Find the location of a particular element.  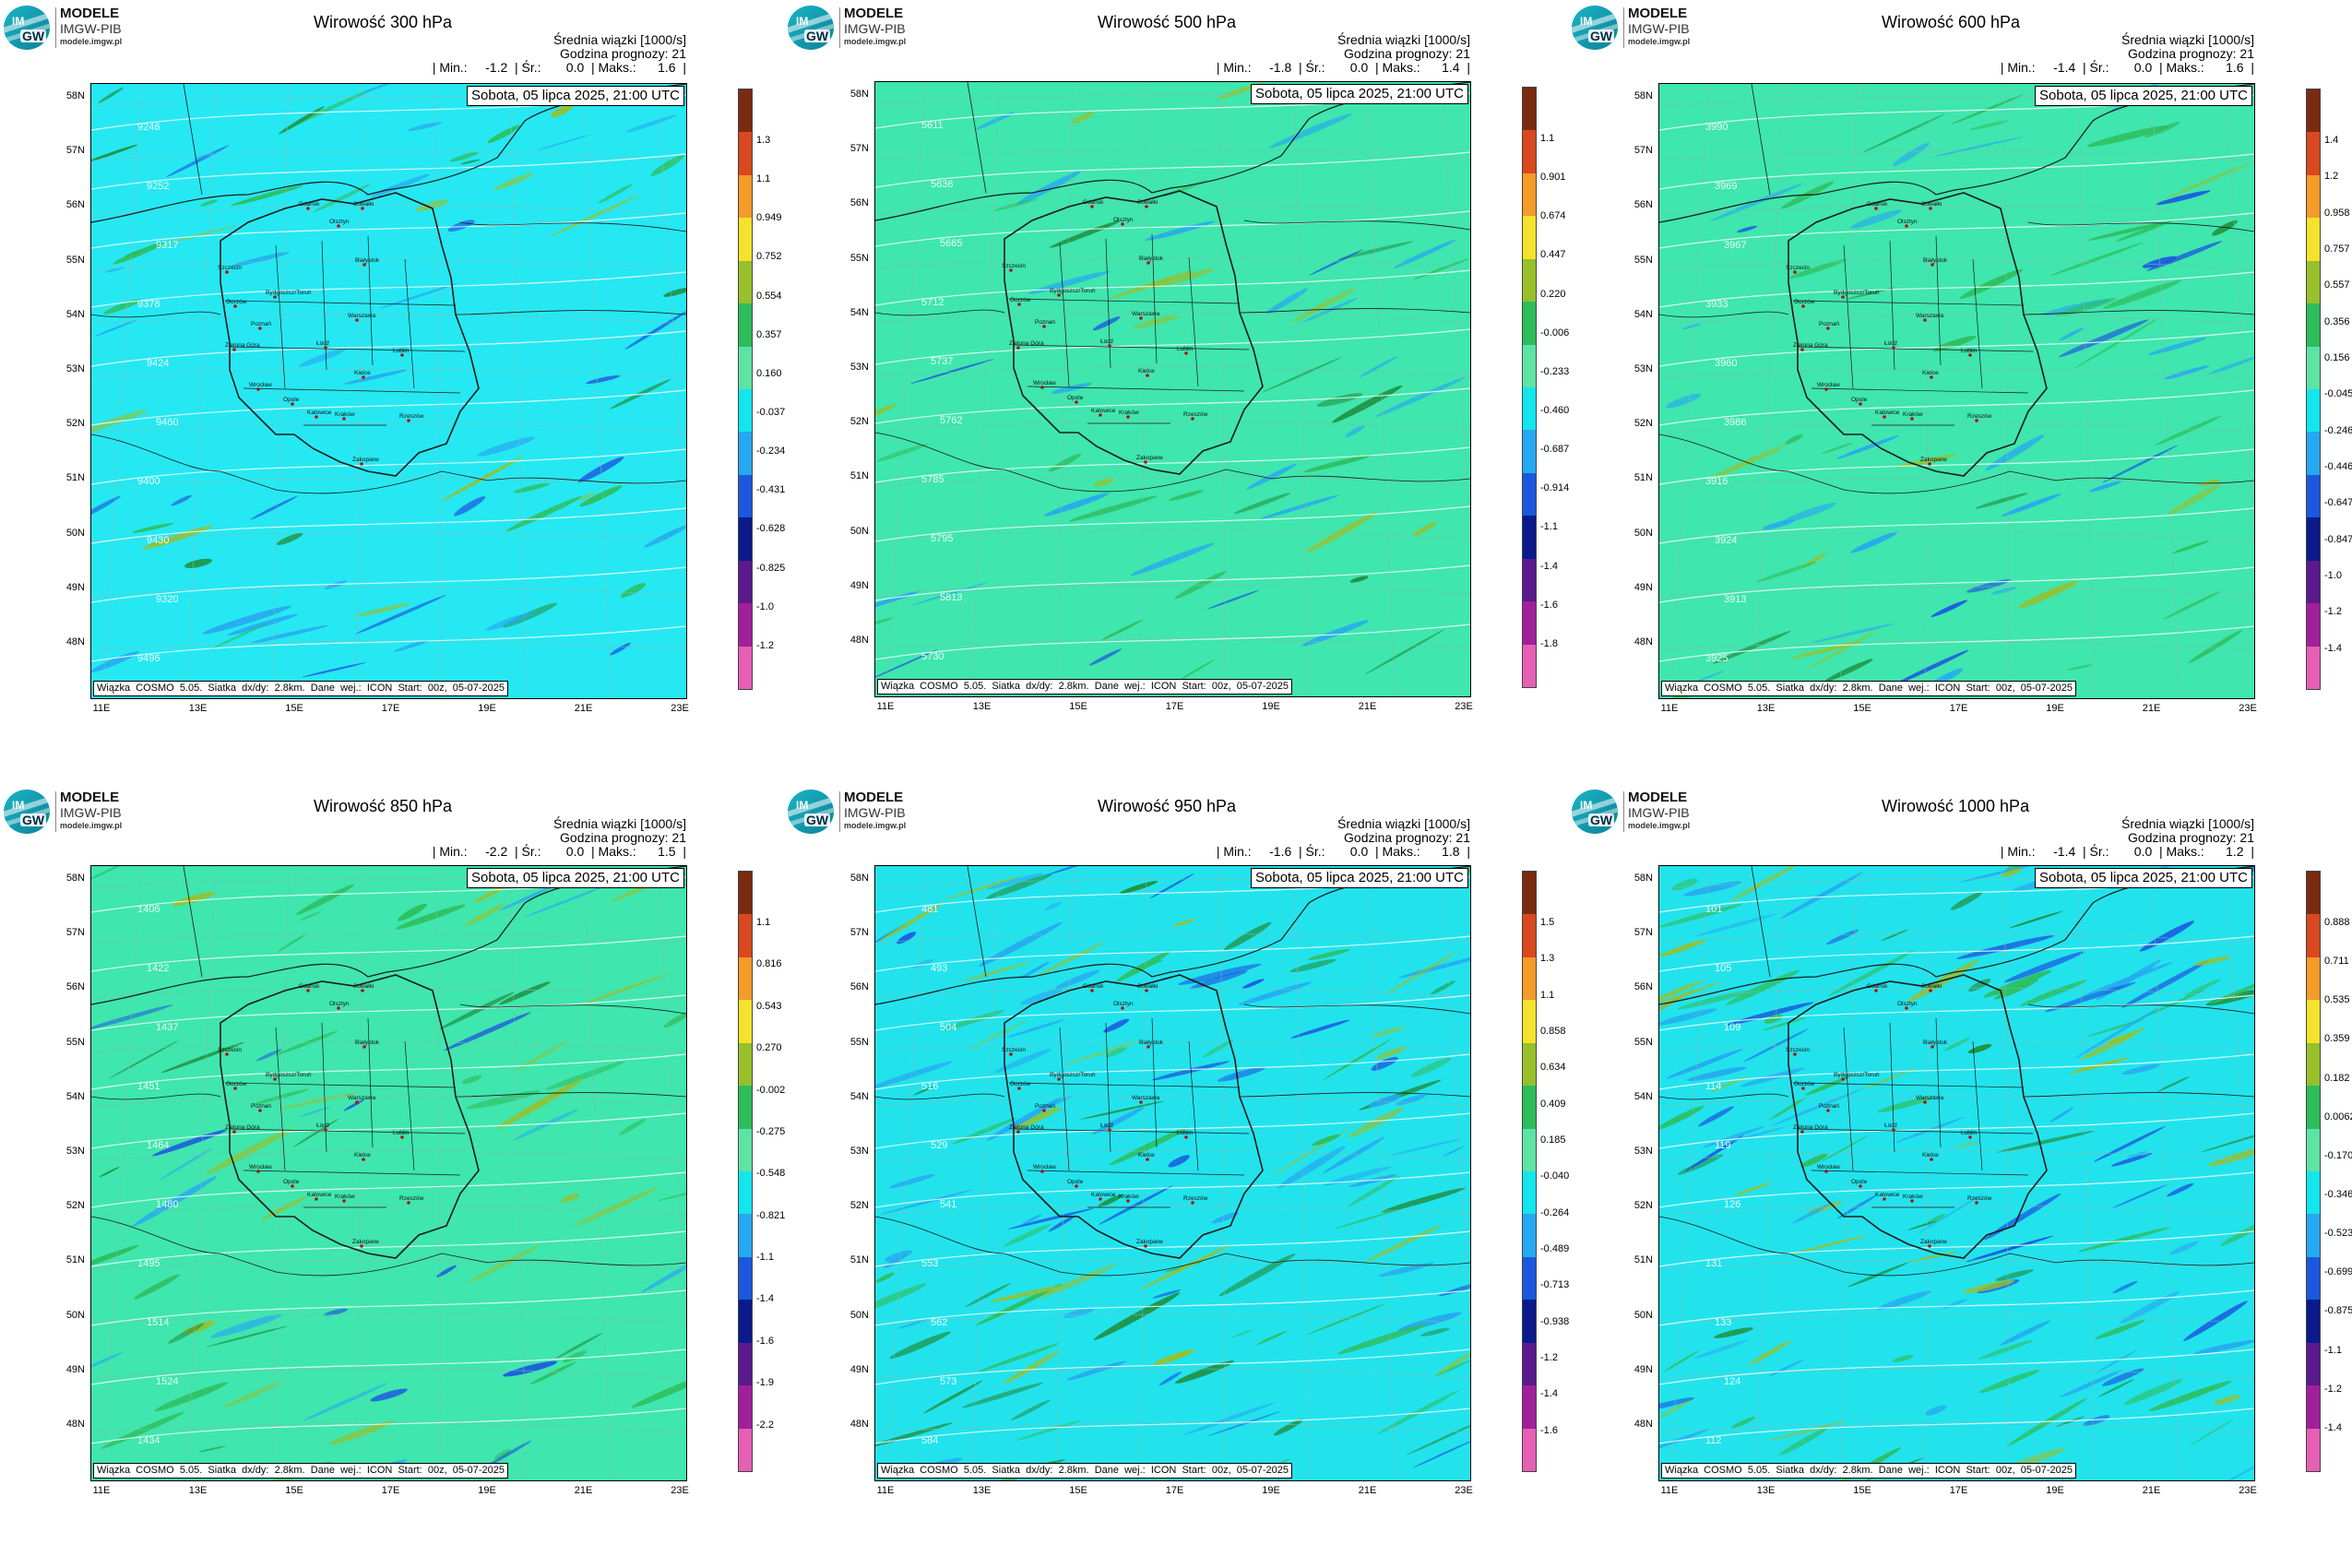

contour-label: 3967 is located at coordinates (1735, 245).